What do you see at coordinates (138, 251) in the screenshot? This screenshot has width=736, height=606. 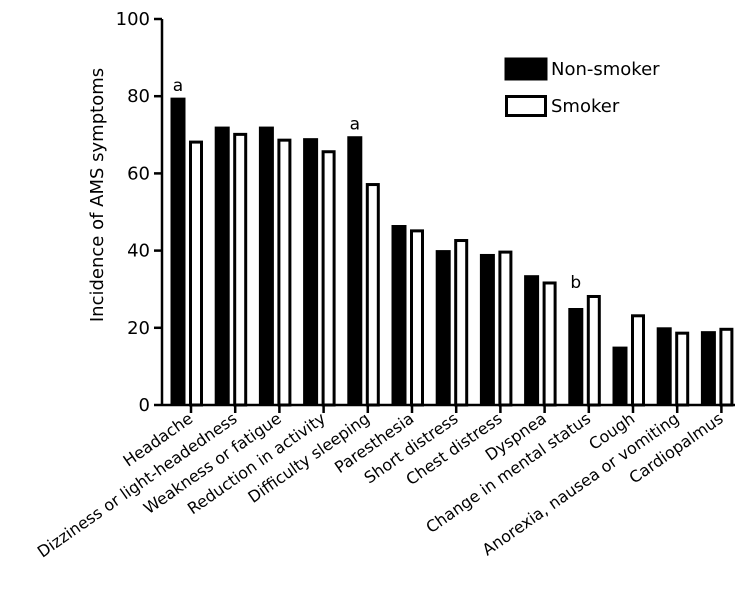 I see `y-tick-label: 40` at bounding box center [138, 251].